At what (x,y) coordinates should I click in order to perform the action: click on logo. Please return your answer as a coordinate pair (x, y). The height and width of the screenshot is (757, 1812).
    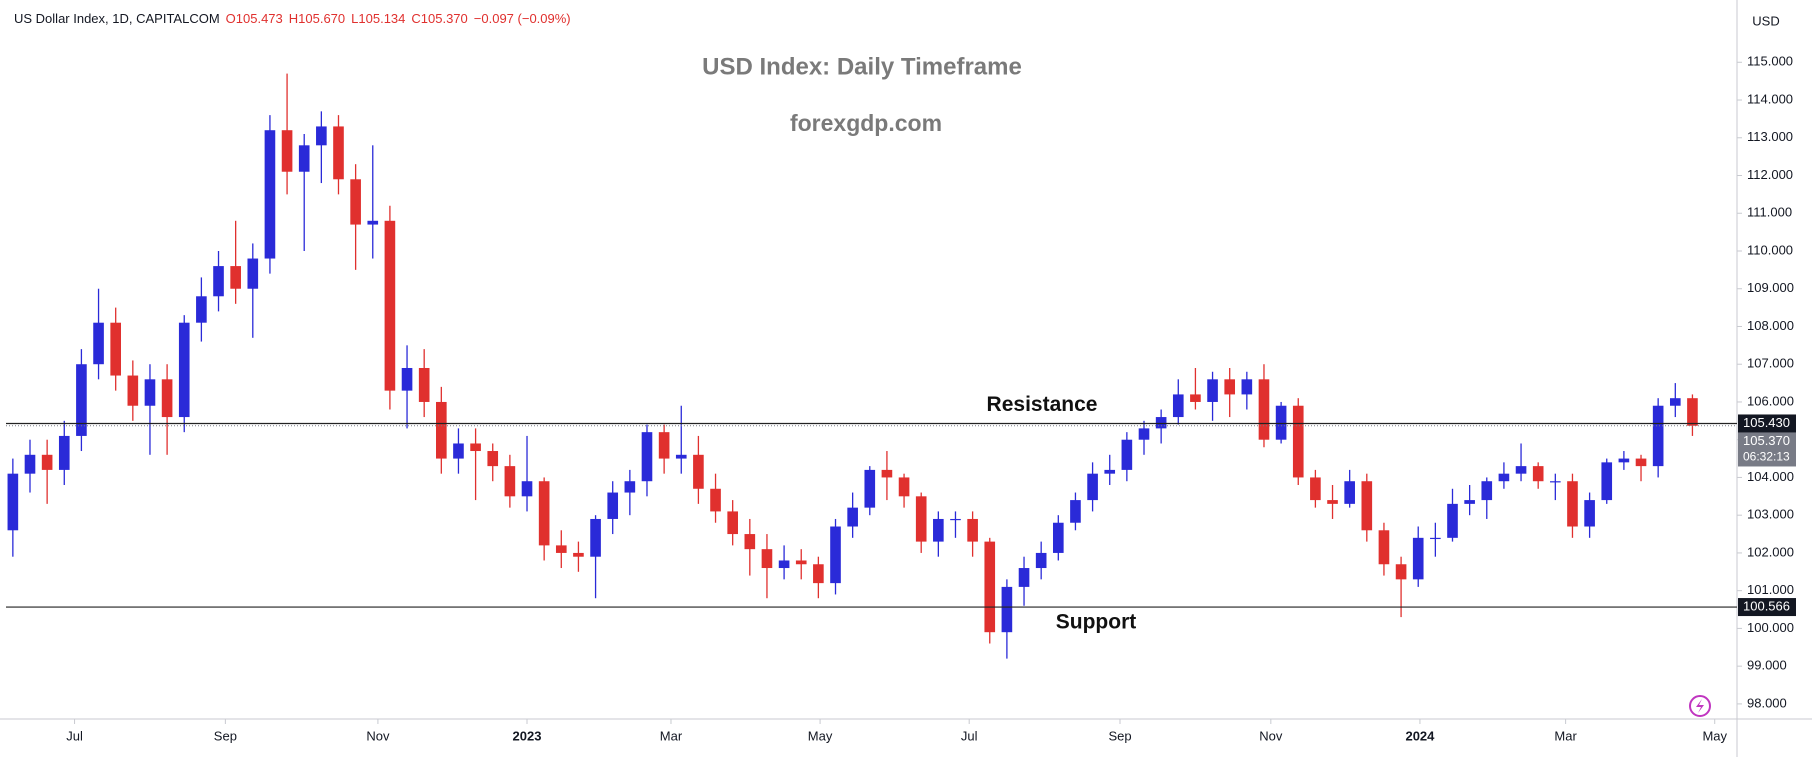
    Looking at the image, I should click on (1700, 706).